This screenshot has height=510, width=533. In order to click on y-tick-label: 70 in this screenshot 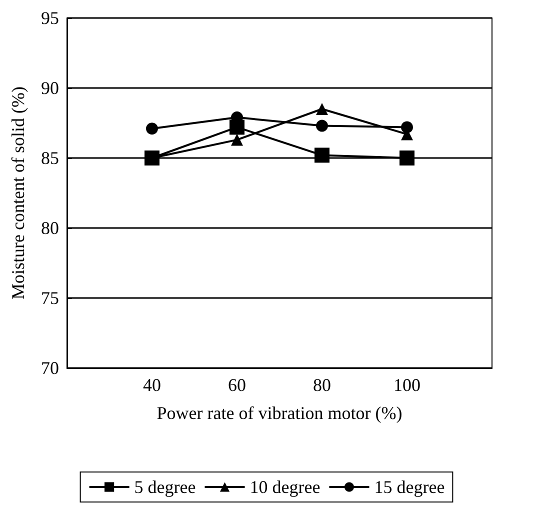, I will do `click(50, 368)`.